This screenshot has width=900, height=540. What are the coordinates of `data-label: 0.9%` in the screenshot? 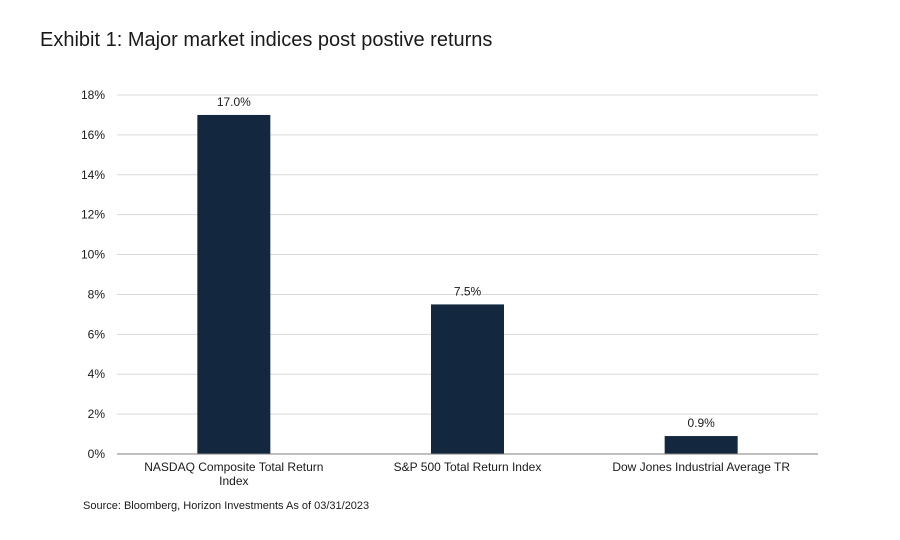 It's located at (701, 423).